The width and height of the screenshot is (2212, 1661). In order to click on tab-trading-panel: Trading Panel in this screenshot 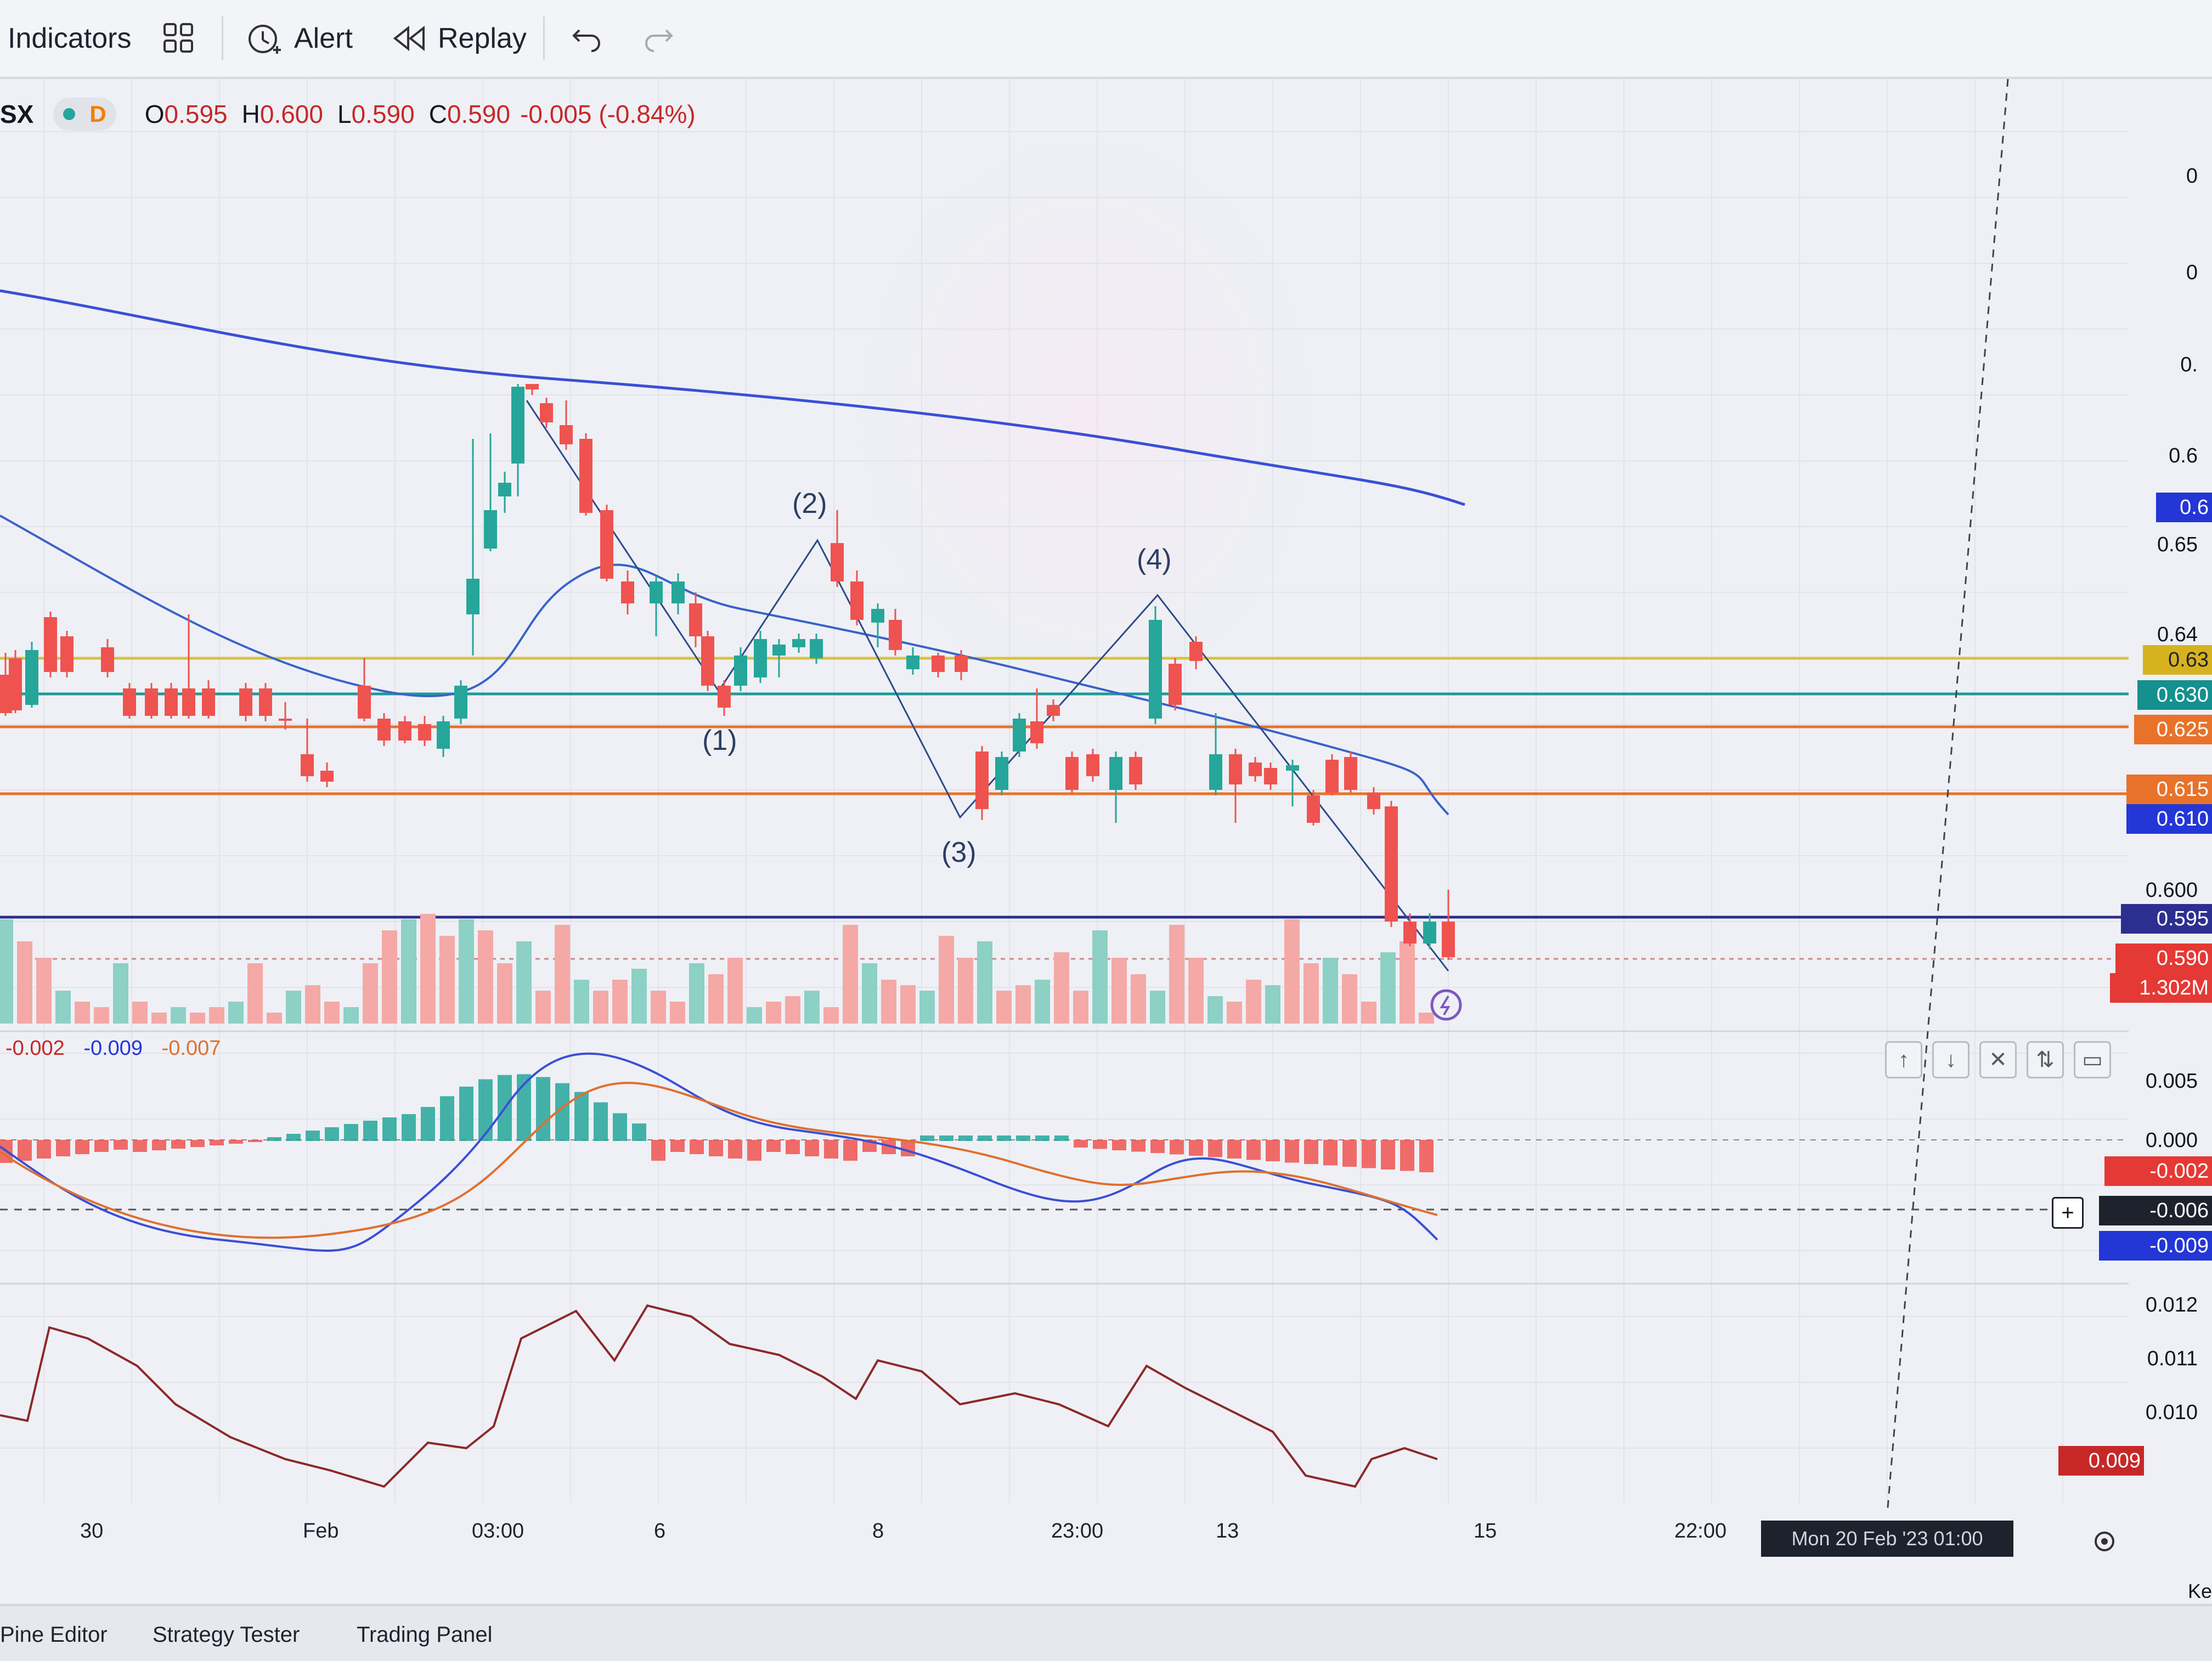, I will do `click(425, 1635)`.